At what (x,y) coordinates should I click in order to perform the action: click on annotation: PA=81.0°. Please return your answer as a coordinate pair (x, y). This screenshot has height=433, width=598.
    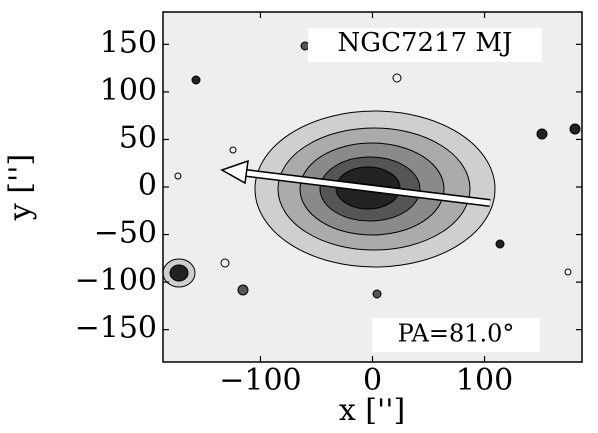
    Looking at the image, I should click on (456, 334).